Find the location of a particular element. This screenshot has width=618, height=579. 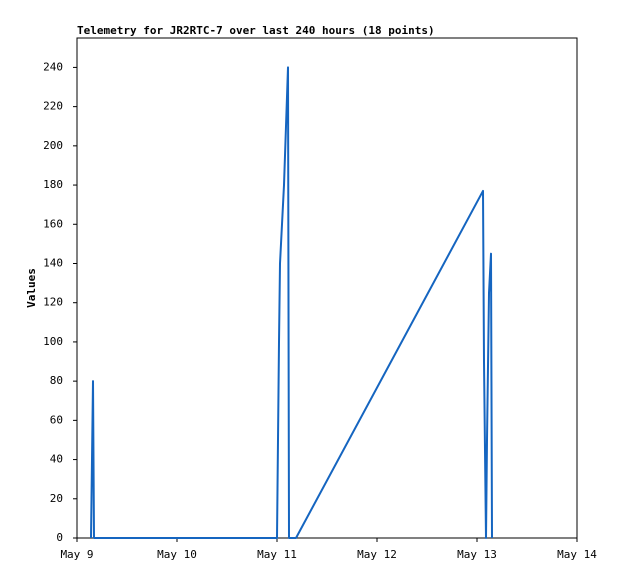

x-tick-label: May 14 is located at coordinates (577, 554).